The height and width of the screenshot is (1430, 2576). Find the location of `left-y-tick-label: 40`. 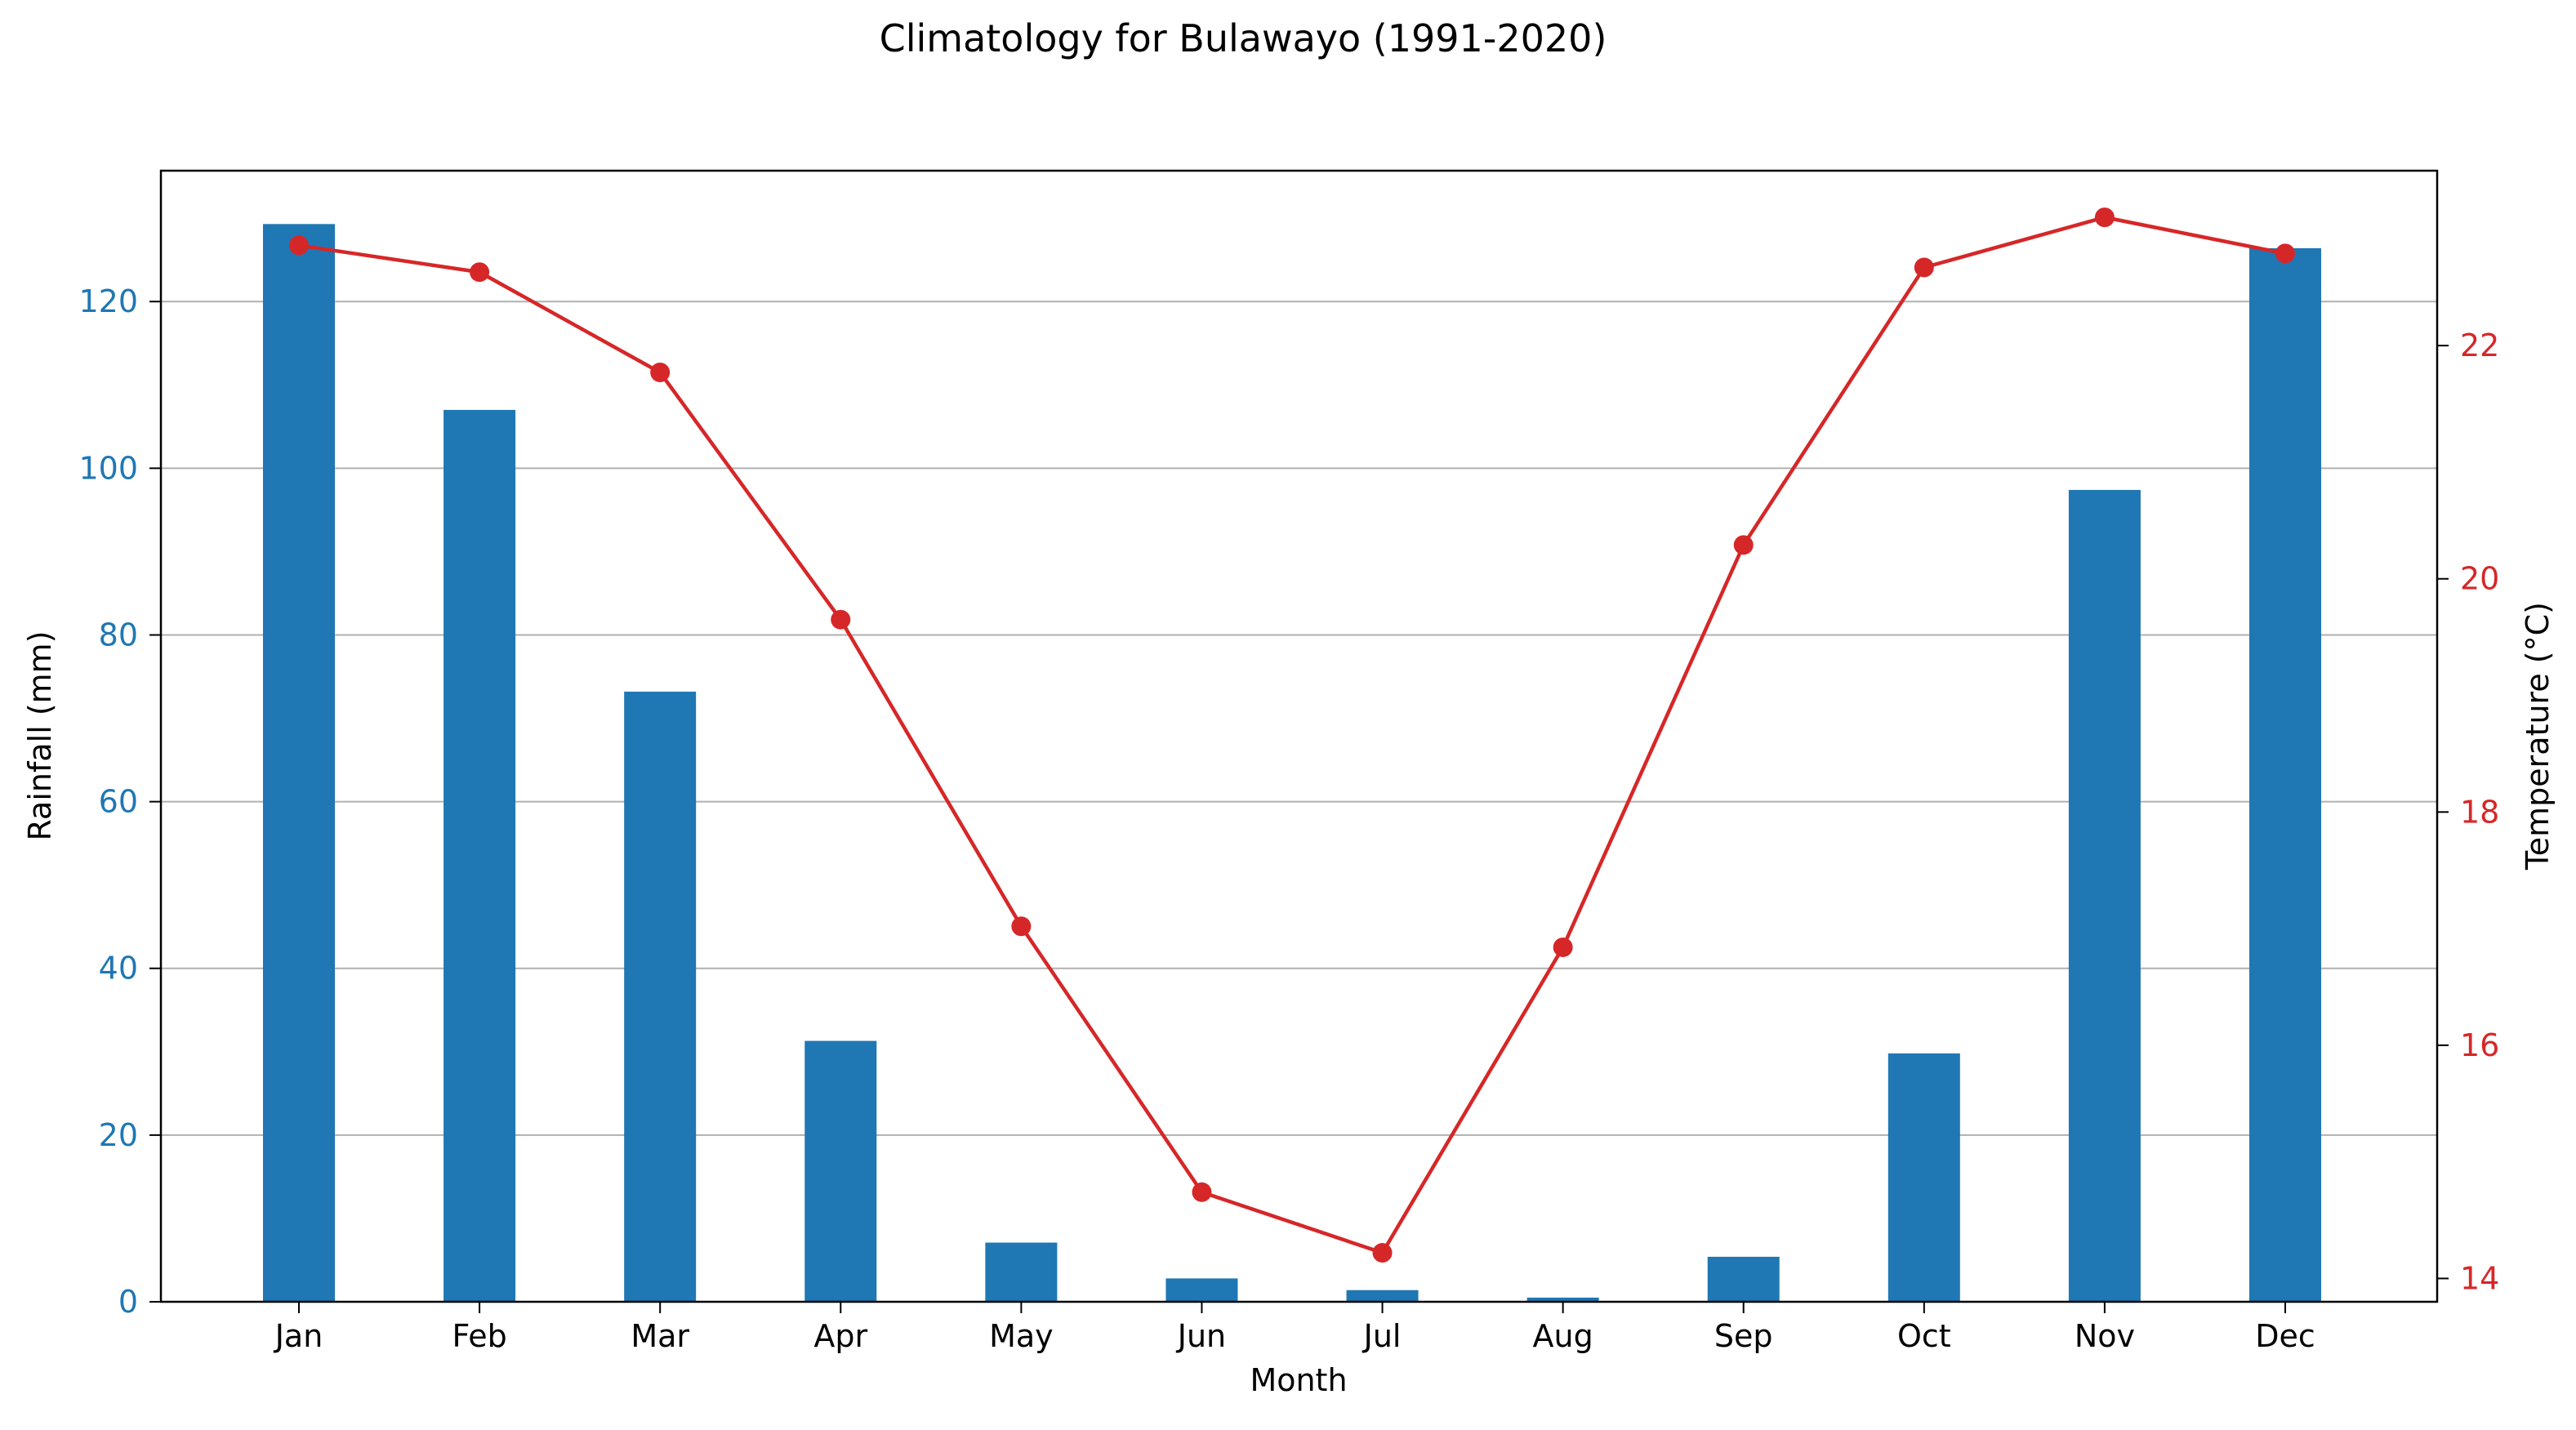

left-y-tick-label: 40 is located at coordinates (118, 969).